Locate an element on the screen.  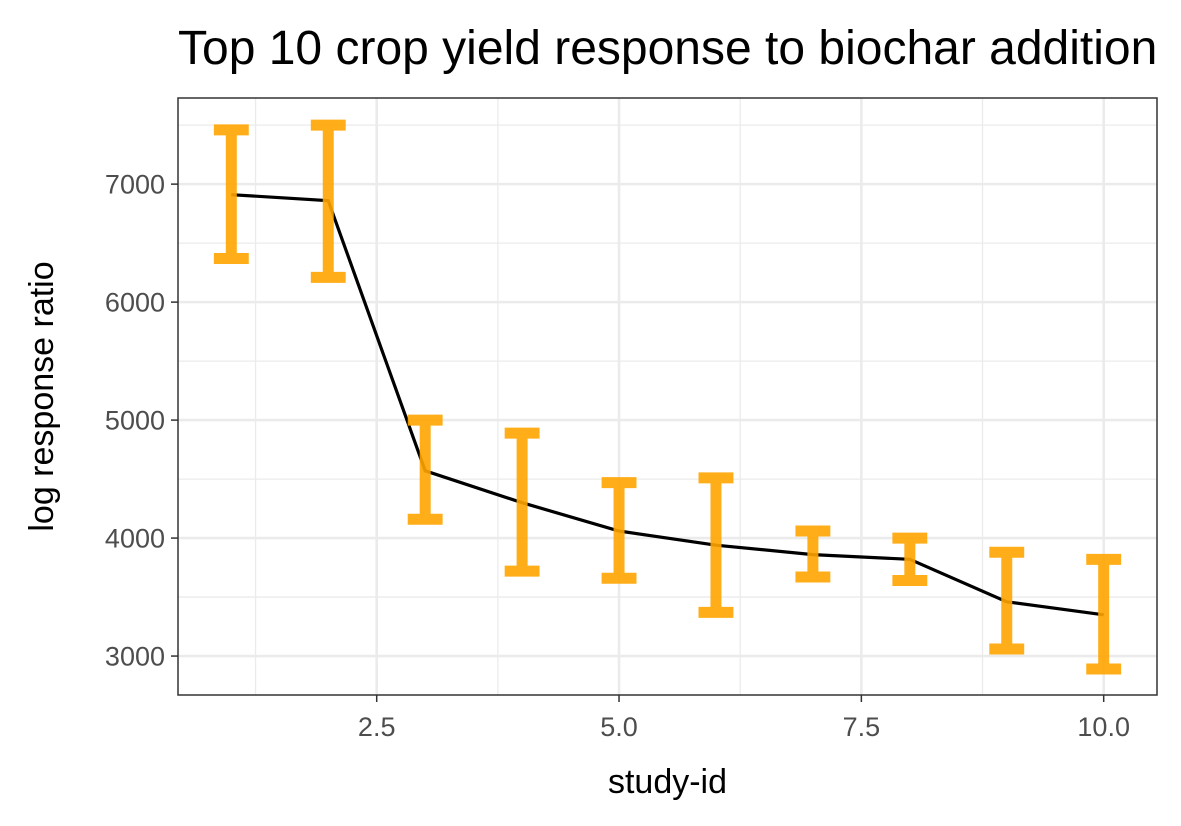
y-tick-label: 5000 is located at coordinates (135, 421).